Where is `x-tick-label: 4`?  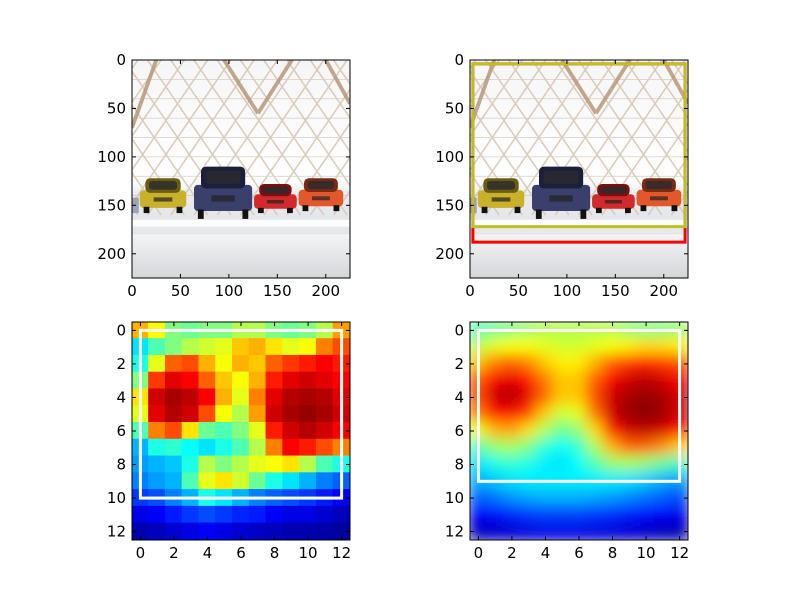
x-tick-label: 4 is located at coordinates (208, 553).